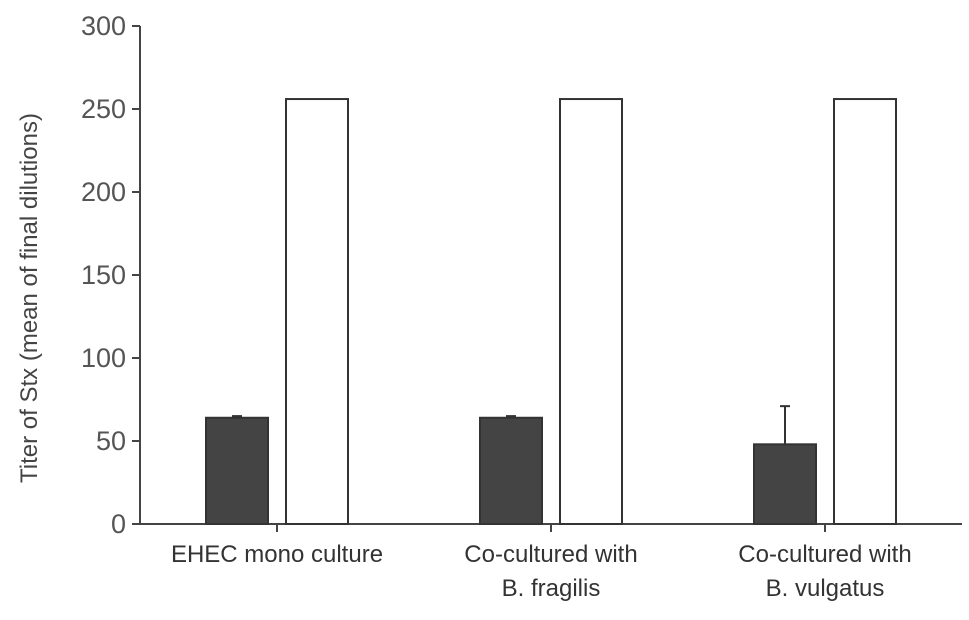 The image size is (969, 620). Describe the element at coordinates (103, 192) in the screenshot. I see `y-tick-label: 200` at that location.